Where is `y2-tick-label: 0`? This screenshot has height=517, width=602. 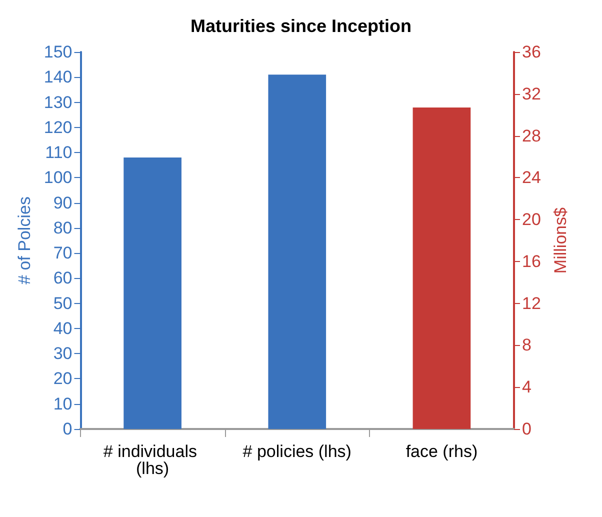
y2-tick-label: 0 is located at coordinates (527, 429).